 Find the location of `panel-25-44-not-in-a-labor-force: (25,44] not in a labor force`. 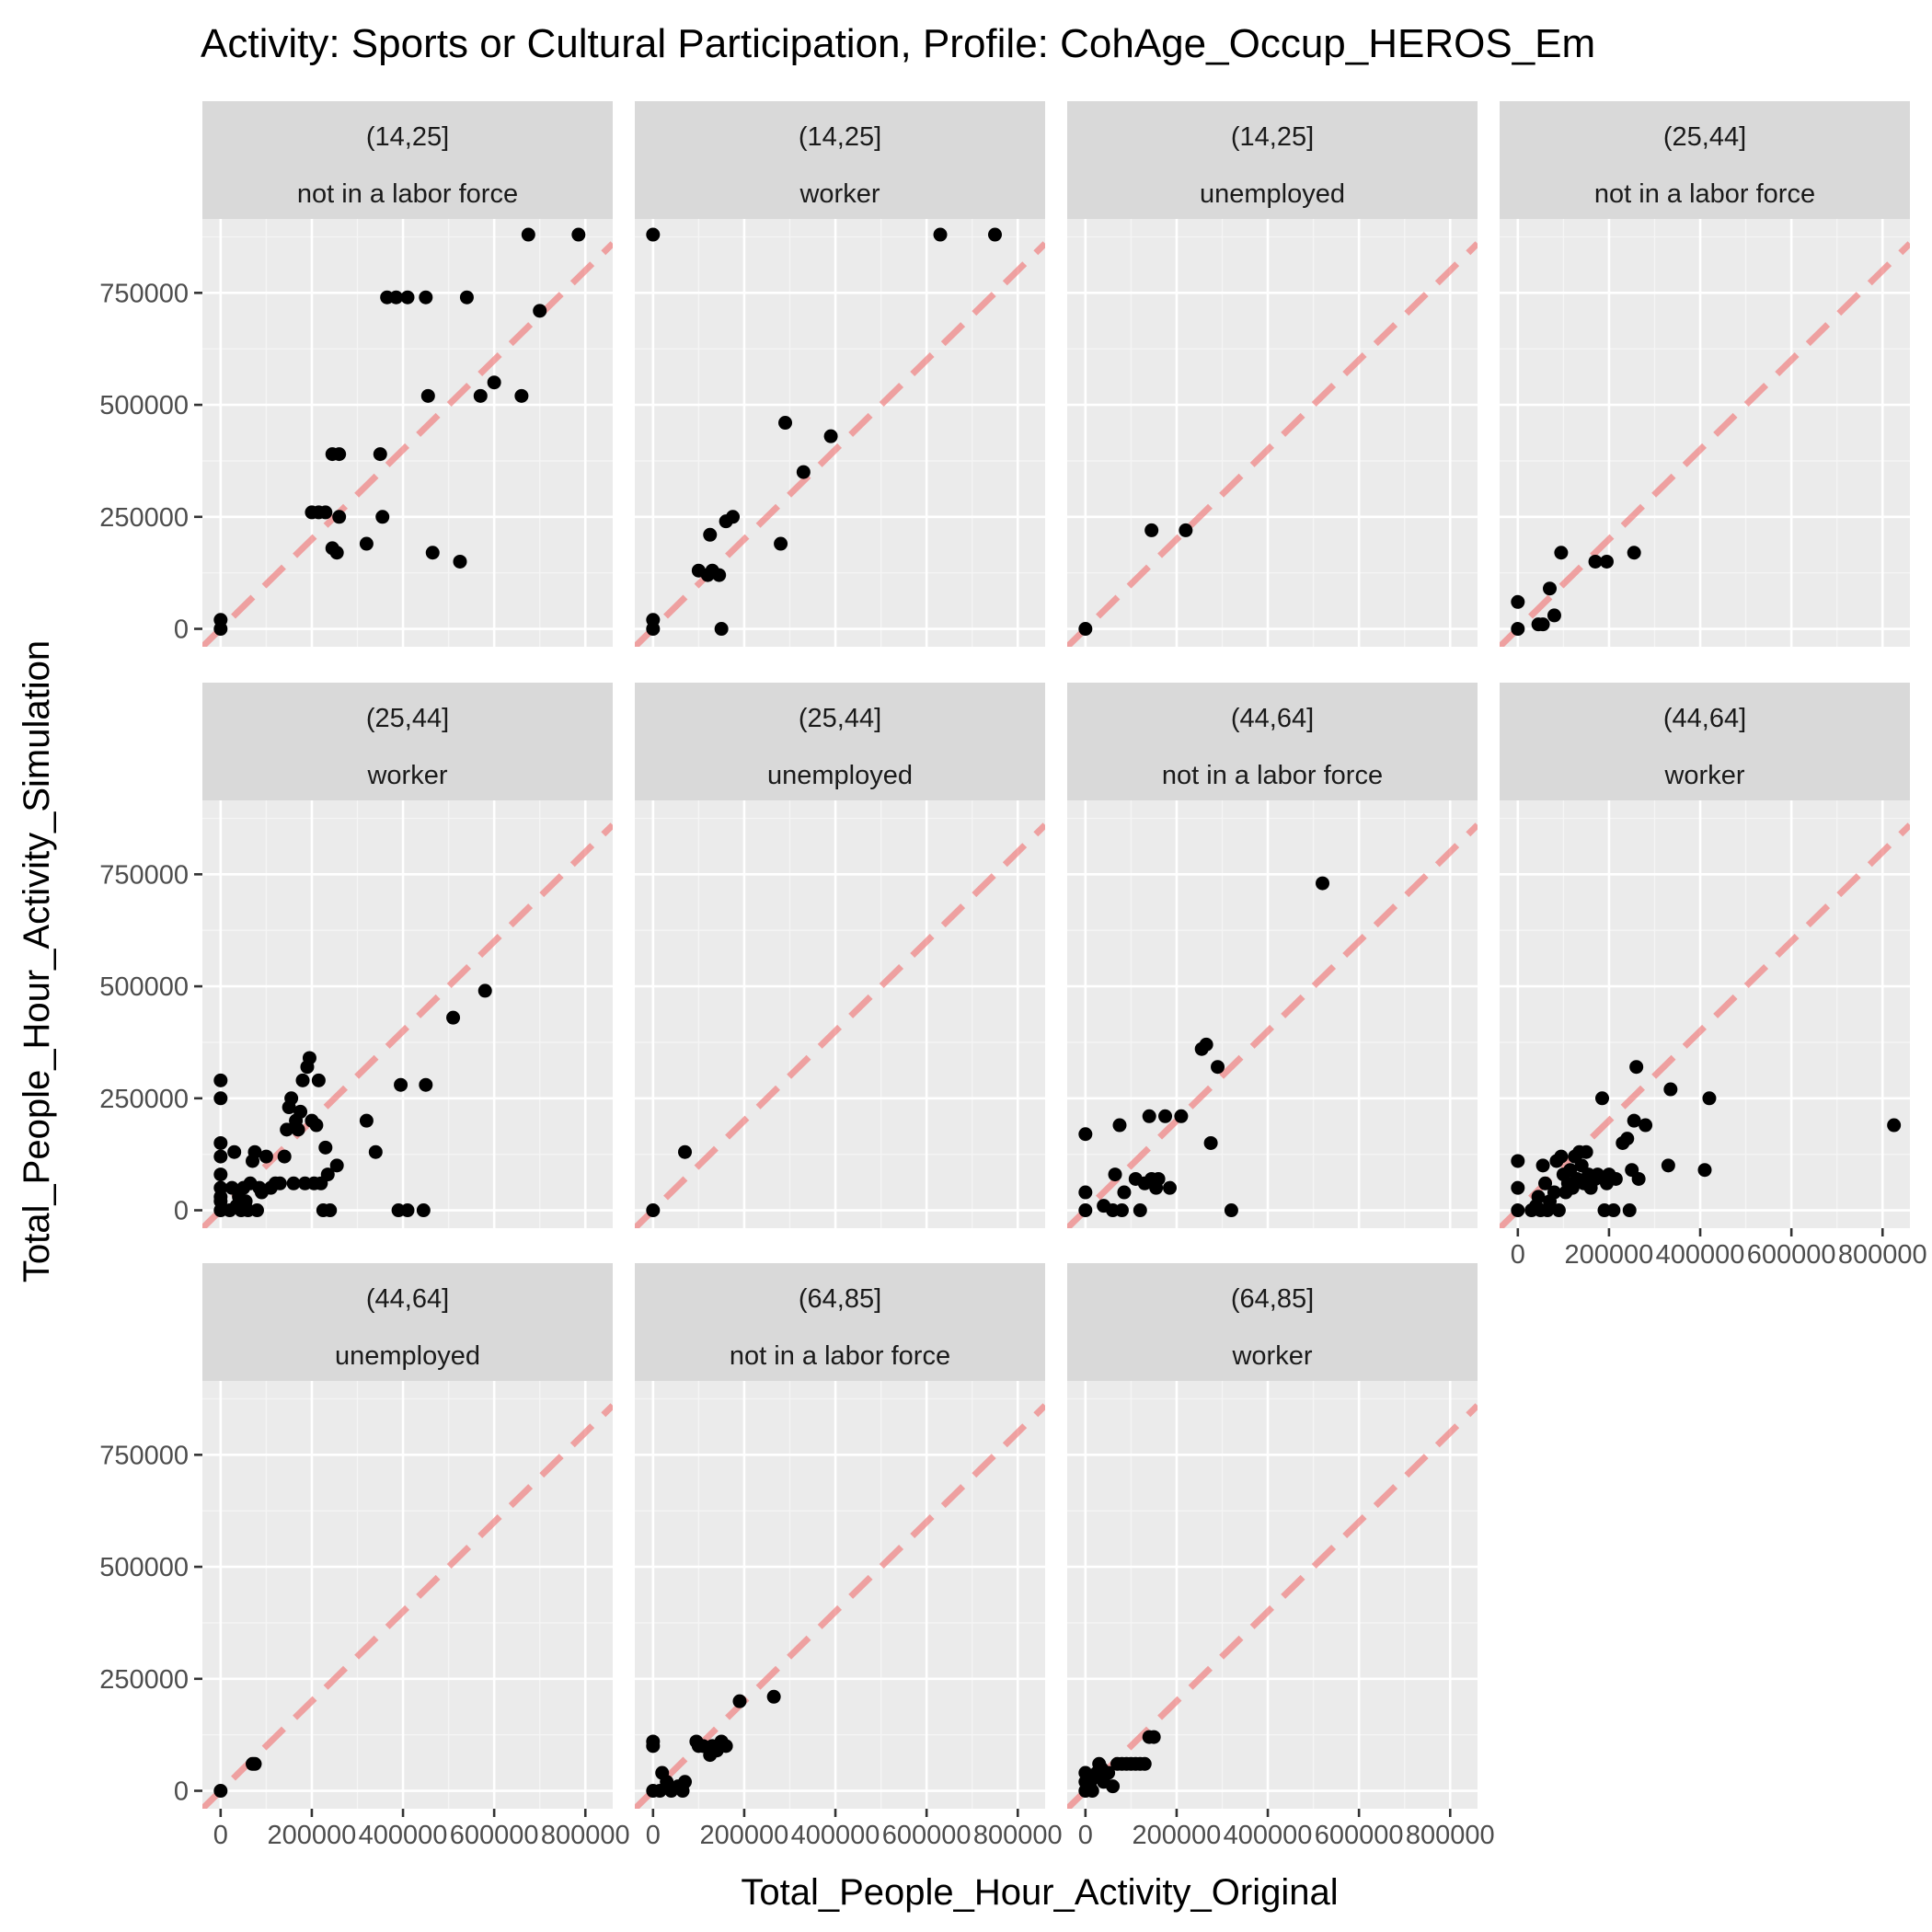

panel-25-44-not-in-a-labor-force: (25,44] not in a labor force is located at coordinates (1705, 374).